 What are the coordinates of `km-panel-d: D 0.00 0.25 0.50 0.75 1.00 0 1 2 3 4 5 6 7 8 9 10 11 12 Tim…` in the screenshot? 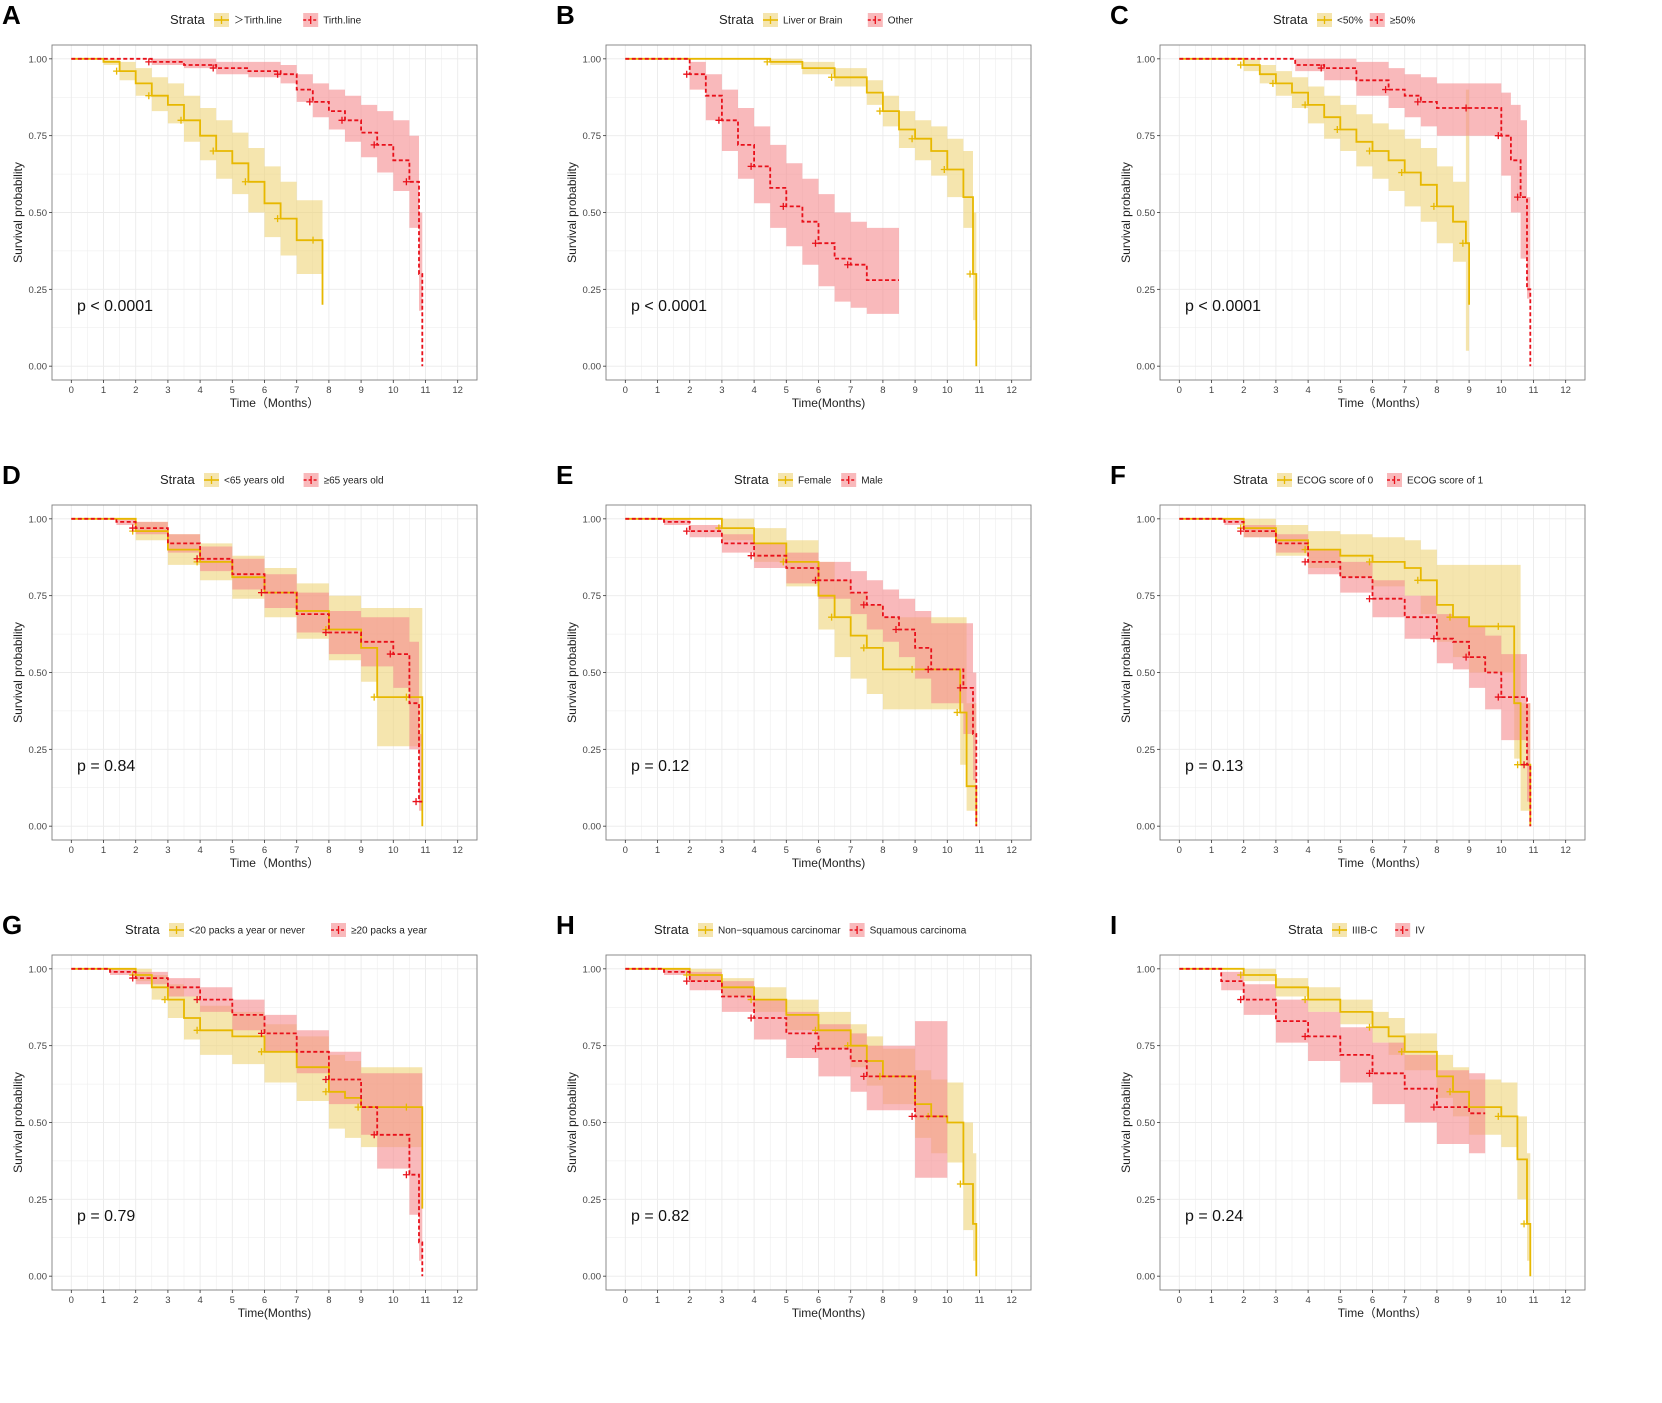 It's located at (277, 693).